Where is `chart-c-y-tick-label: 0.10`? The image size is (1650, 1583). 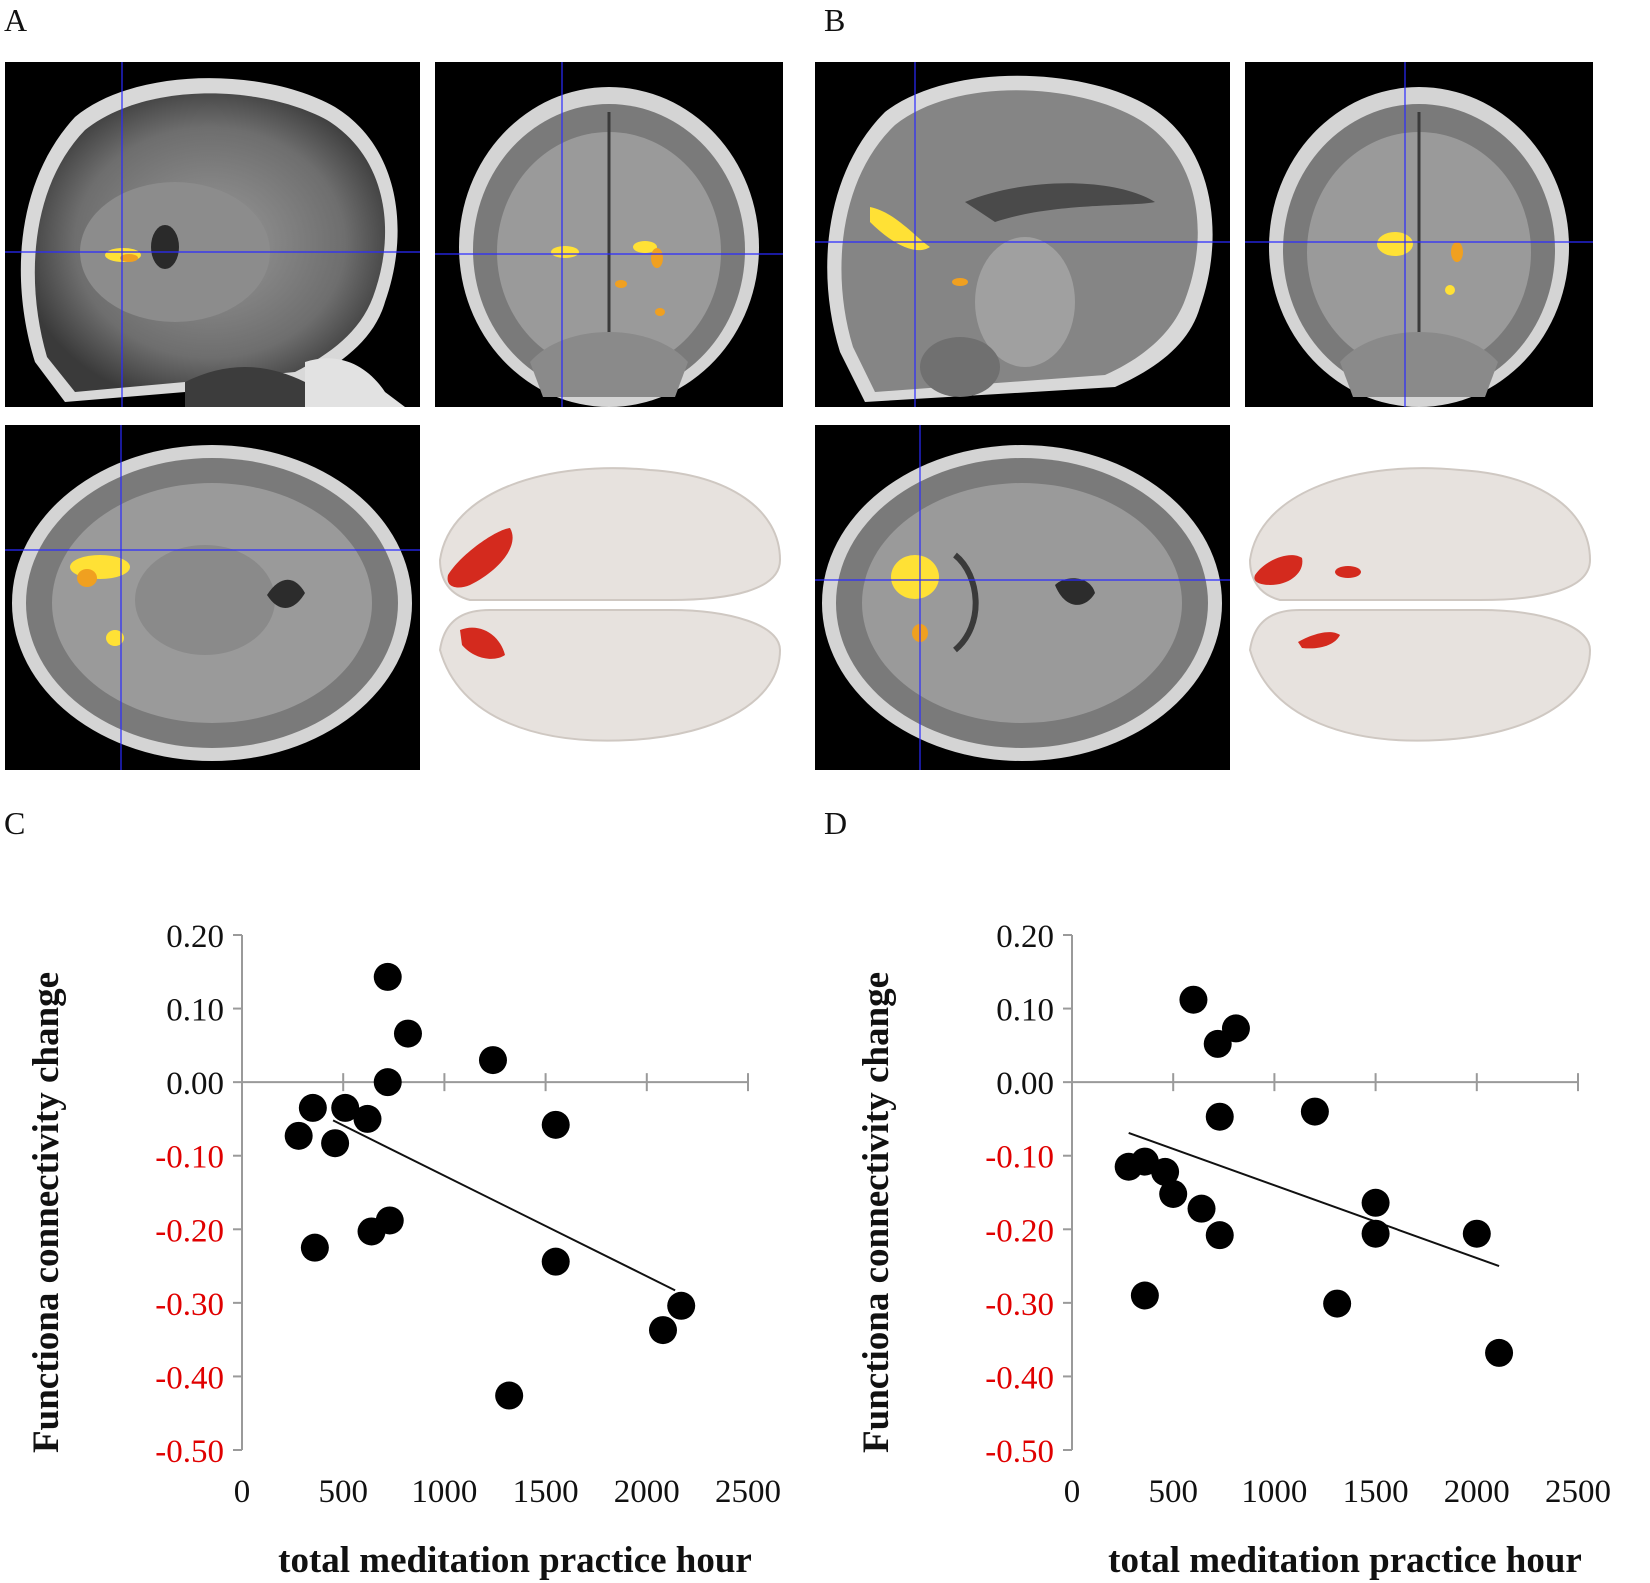
chart-c-y-tick-label: 0.10 is located at coordinates (195, 1011).